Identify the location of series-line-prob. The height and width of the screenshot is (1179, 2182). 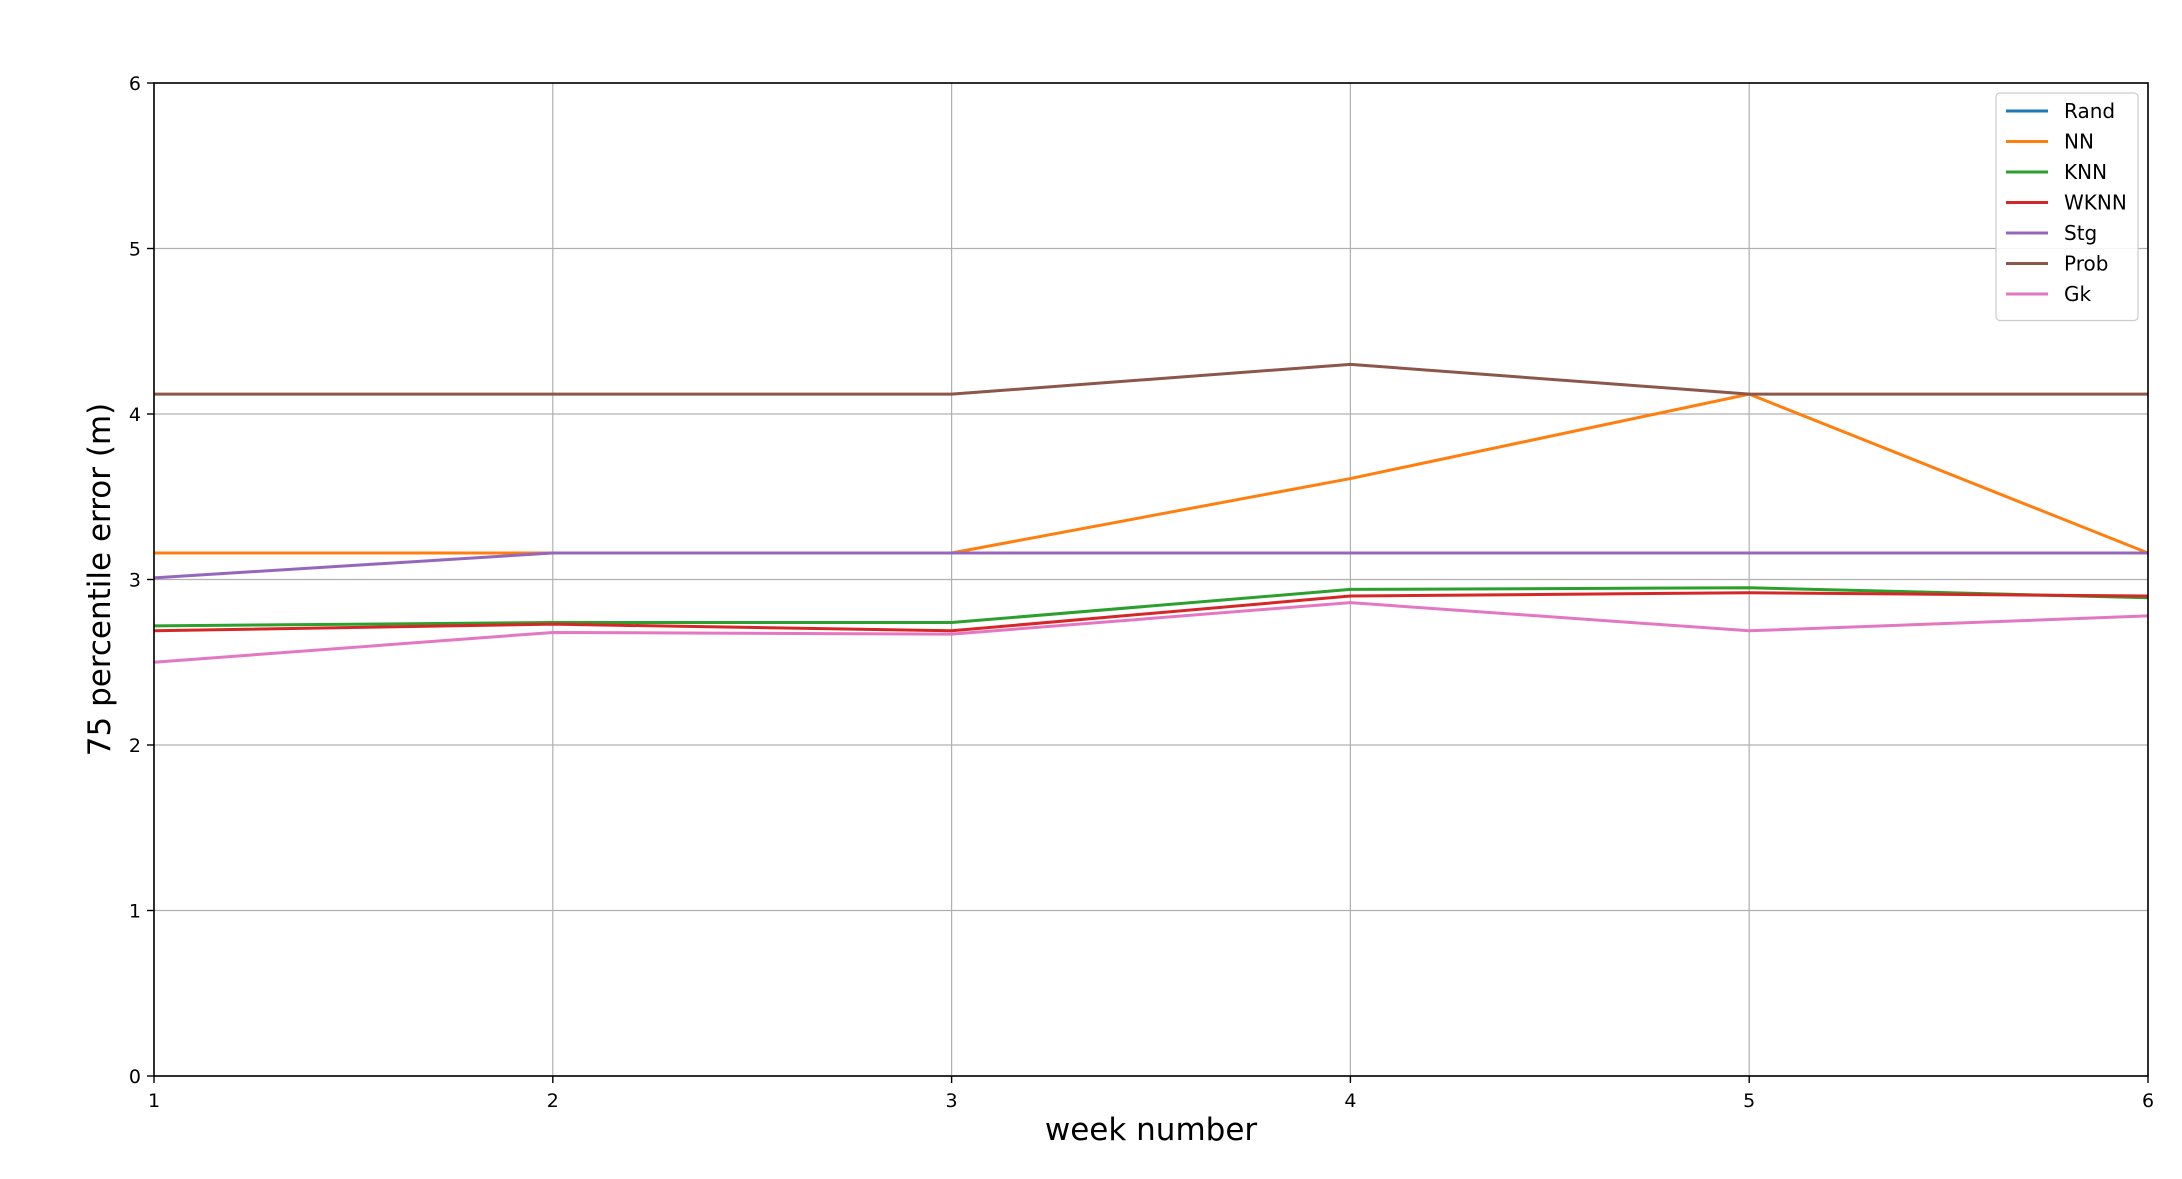
(1151, 379).